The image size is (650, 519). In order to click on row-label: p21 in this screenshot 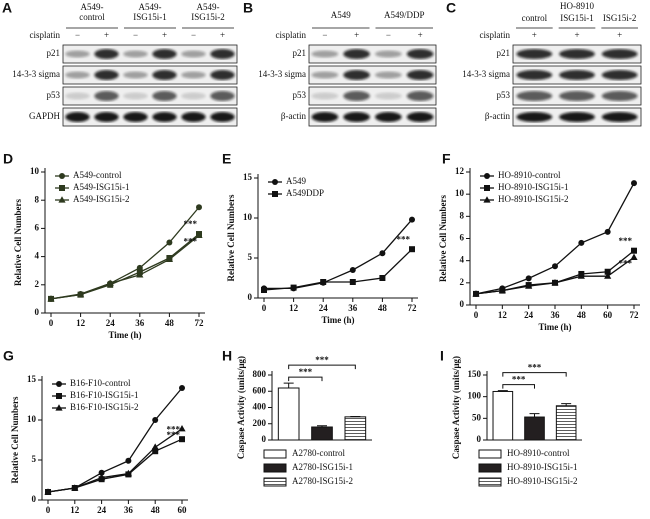, I will do `click(300, 53)`.